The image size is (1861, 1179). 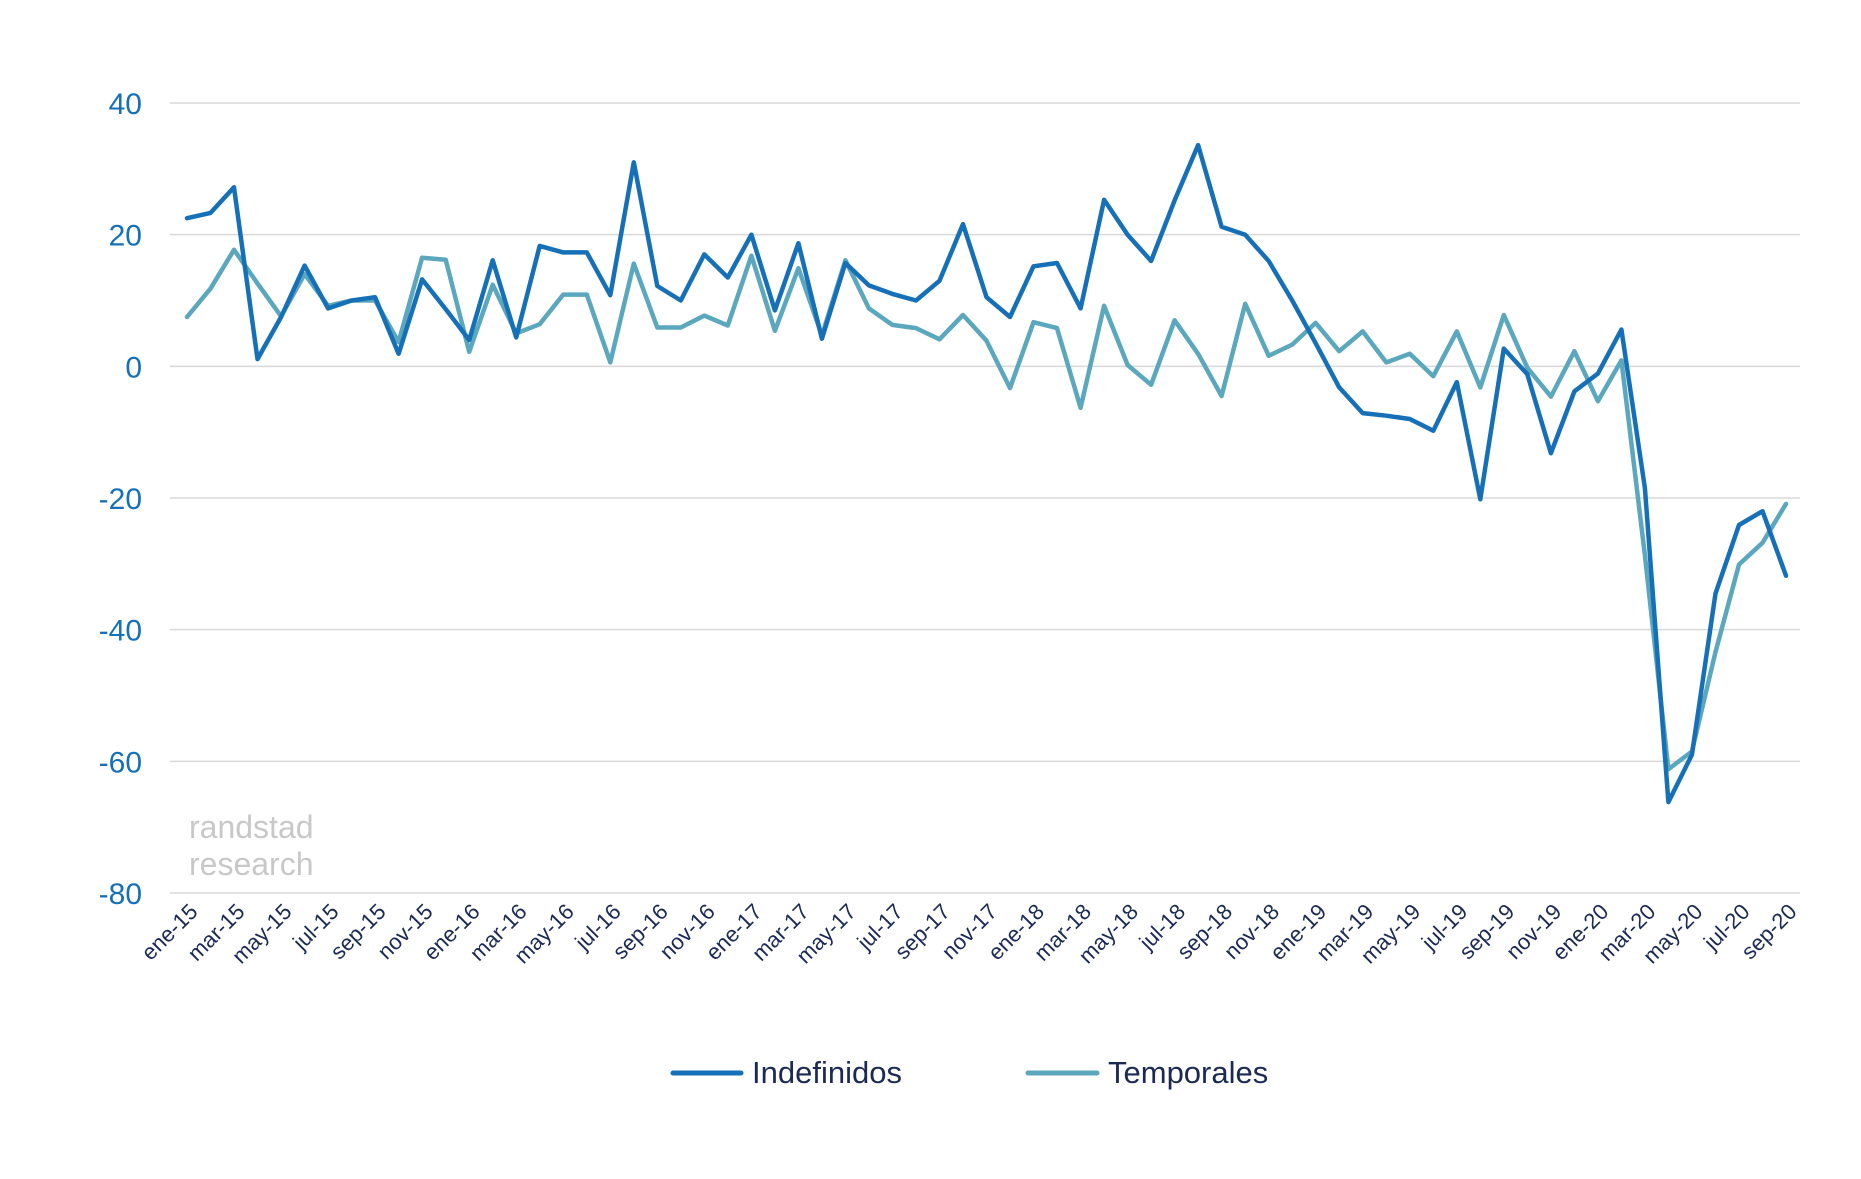 What do you see at coordinates (133, 367) in the screenshot?
I see `y-tick-label: 0` at bounding box center [133, 367].